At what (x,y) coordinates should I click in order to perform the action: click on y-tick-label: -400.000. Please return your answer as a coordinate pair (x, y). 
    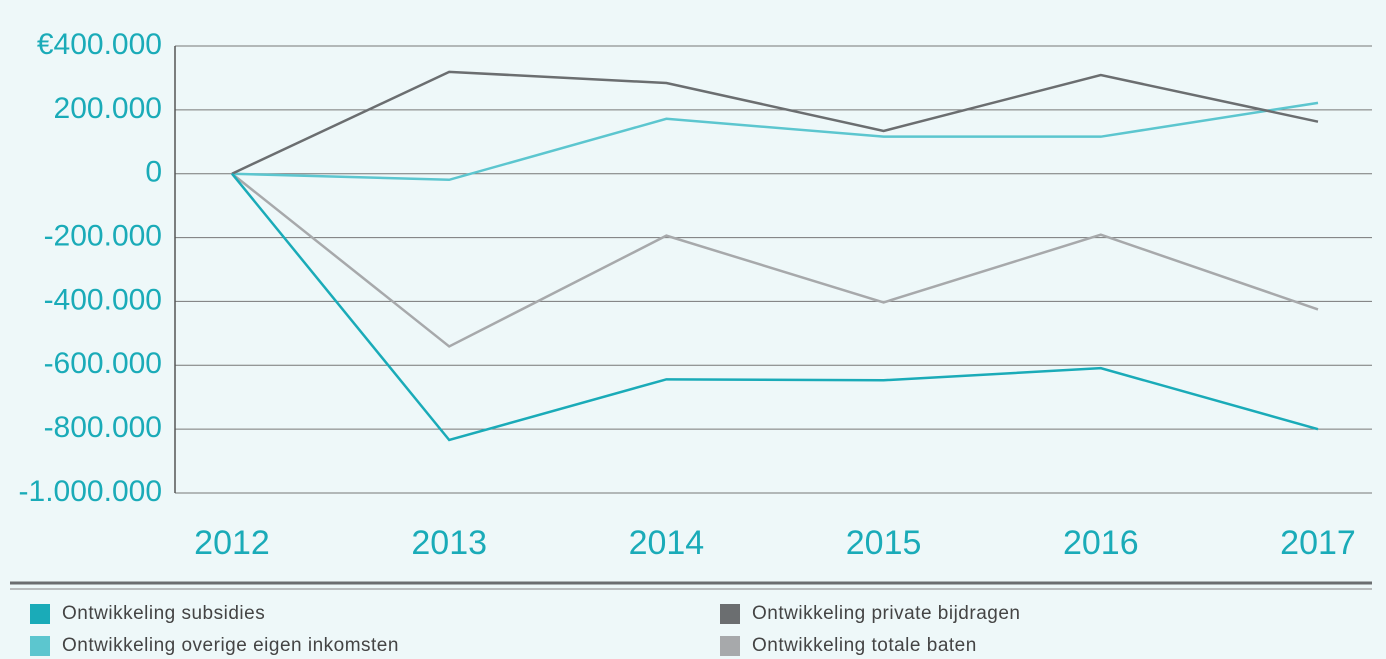
    Looking at the image, I should click on (103, 299).